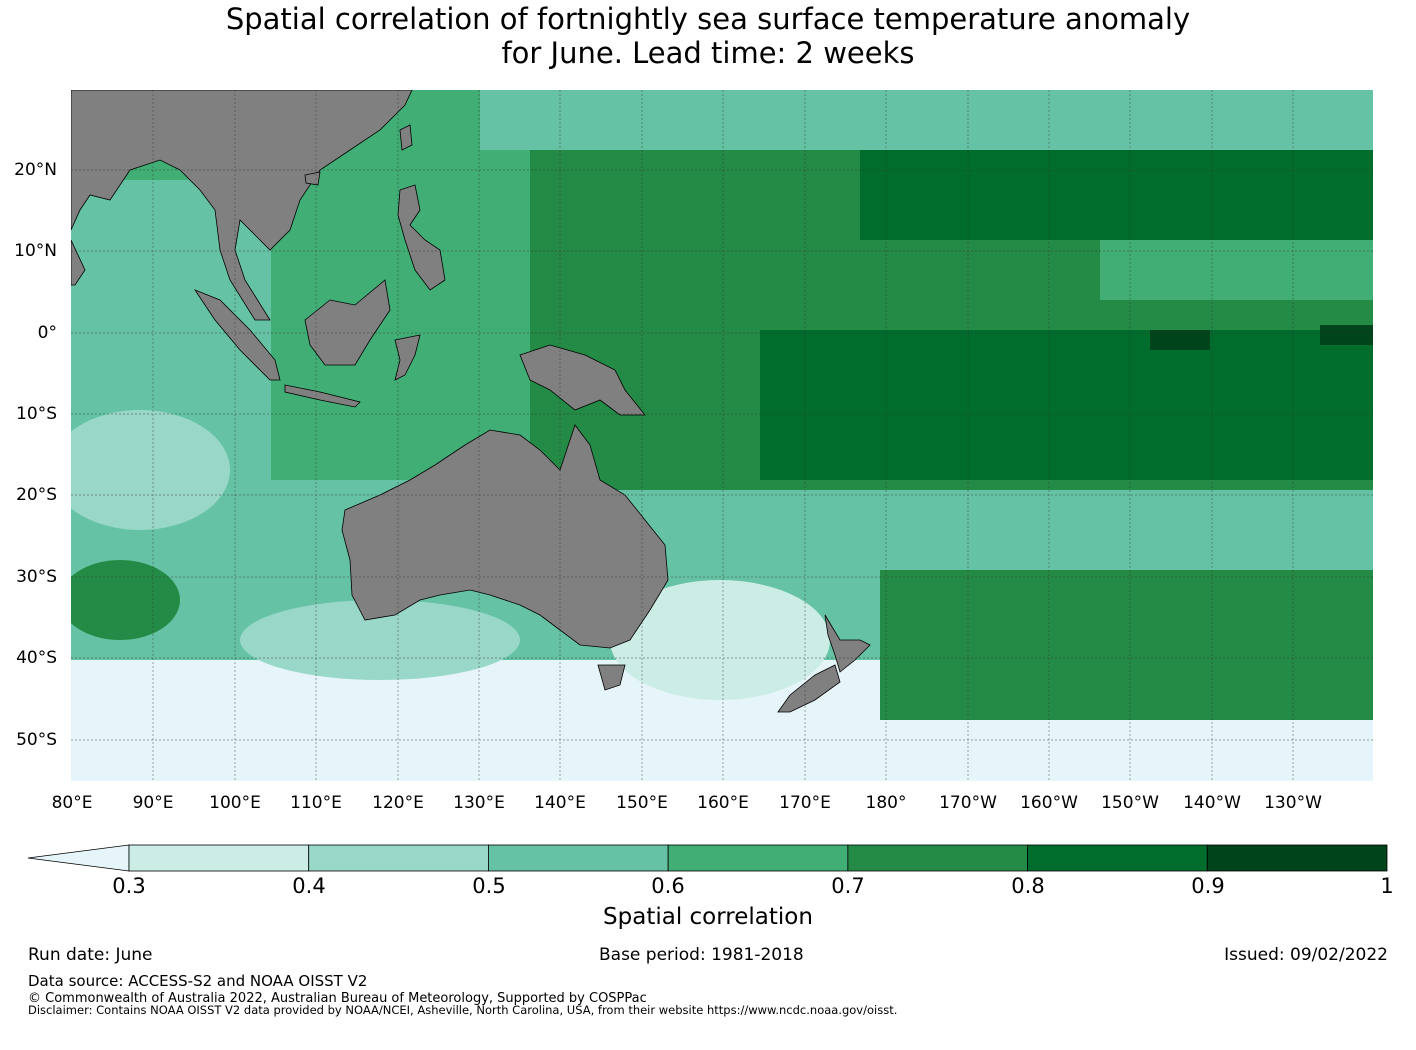  Describe the element at coordinates (36, 577) in the screenshot. I see `lat-label: 30°S` at that location.